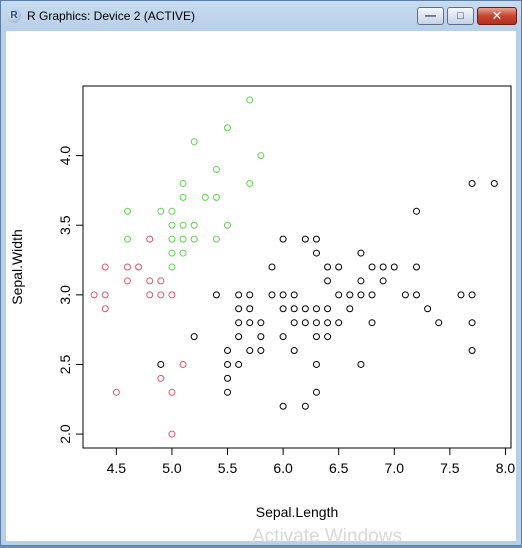 This screenshot has width=522, height=548. I want to click on activate-windows-watermark: Activate Windows, so click(327, 536).